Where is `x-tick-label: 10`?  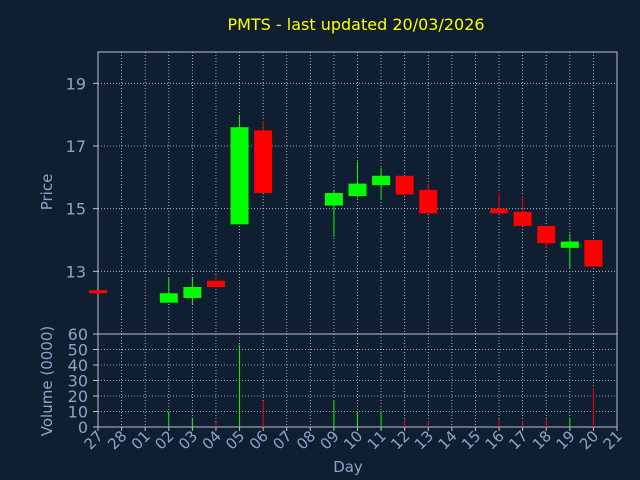
x-tick-label: 10 is located at coordinates (353, 440).